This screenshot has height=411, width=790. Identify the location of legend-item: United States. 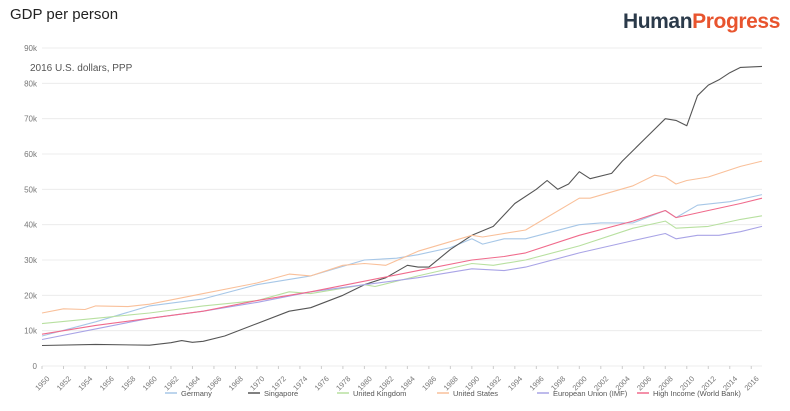
(467, 393).